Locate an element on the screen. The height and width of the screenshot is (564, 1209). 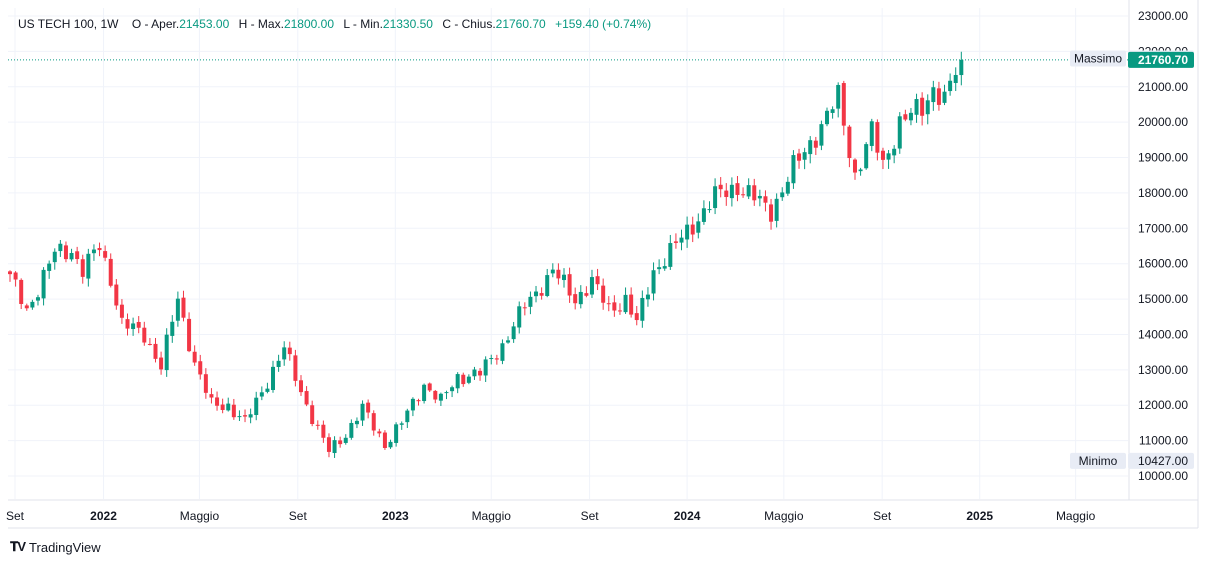
low-marker-label: Minimo is located at coordinates (1098, 461).